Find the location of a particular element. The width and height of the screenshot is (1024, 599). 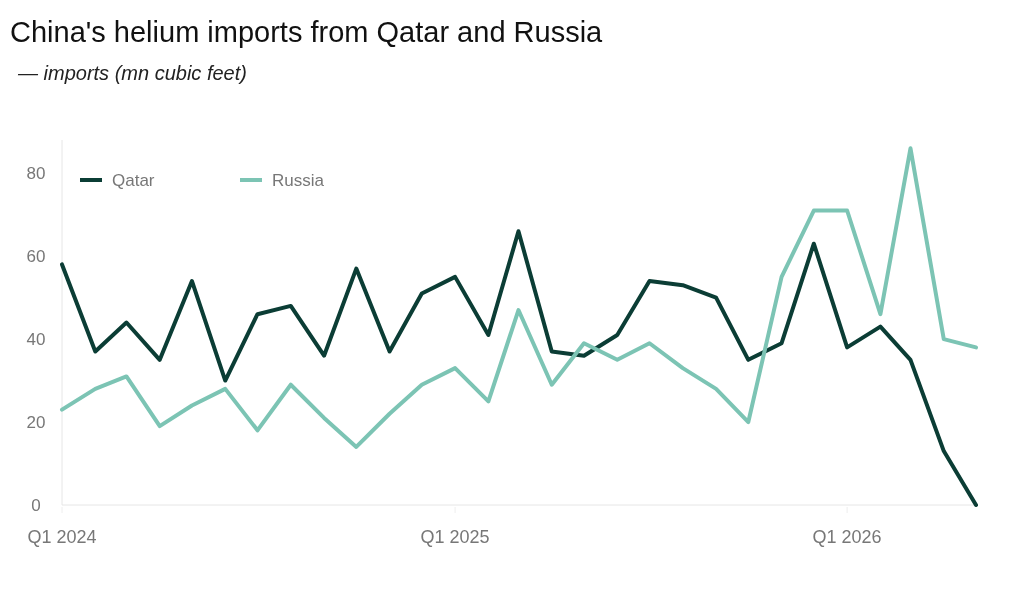

x-tick-label: Q1 2026 is located at coordinates (847, 537).